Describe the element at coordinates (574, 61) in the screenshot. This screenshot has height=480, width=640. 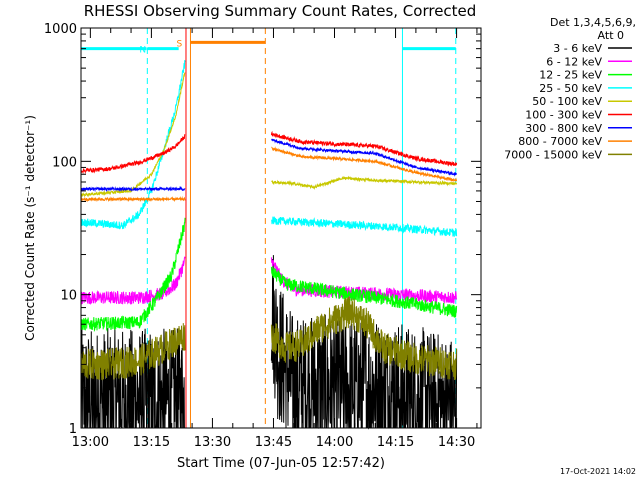
I see `legend-label-1: 6 - 12 keV` at that location.